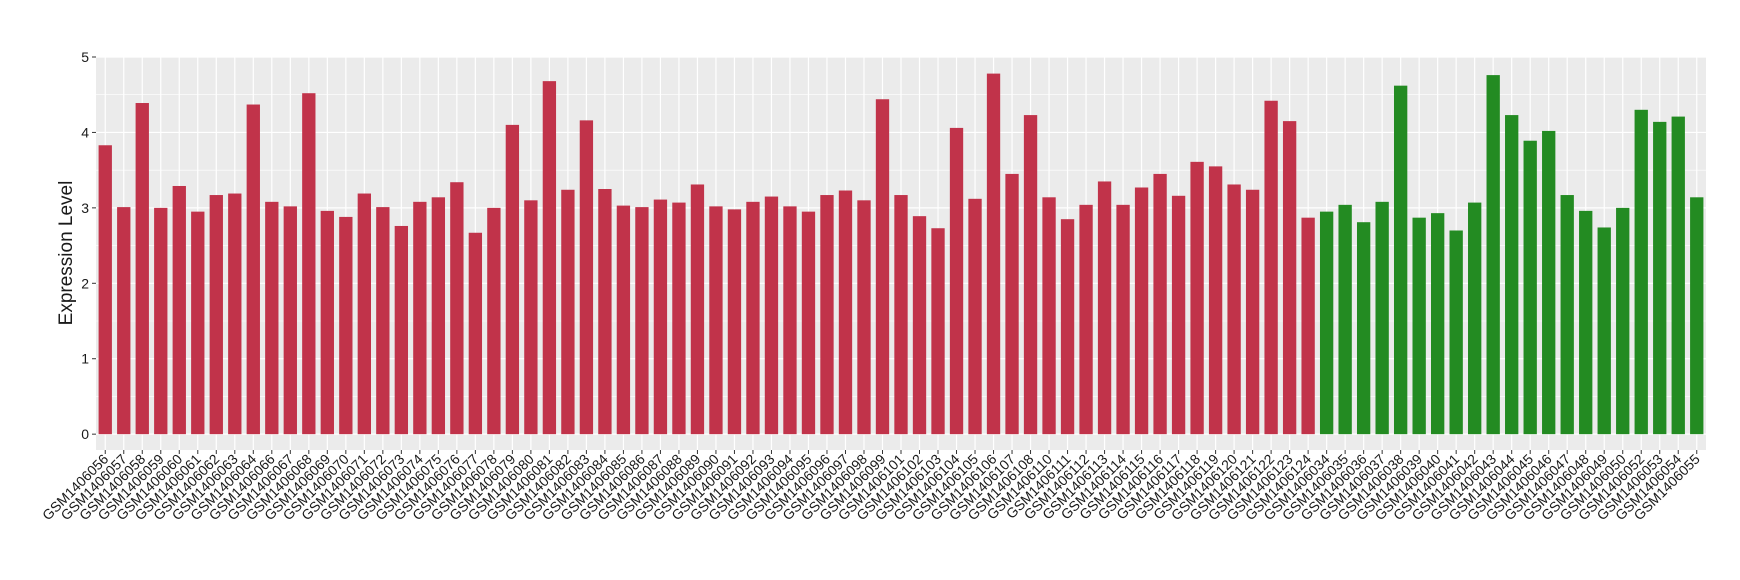  I want to click on y-tick-label: 1, so click(85, 359).